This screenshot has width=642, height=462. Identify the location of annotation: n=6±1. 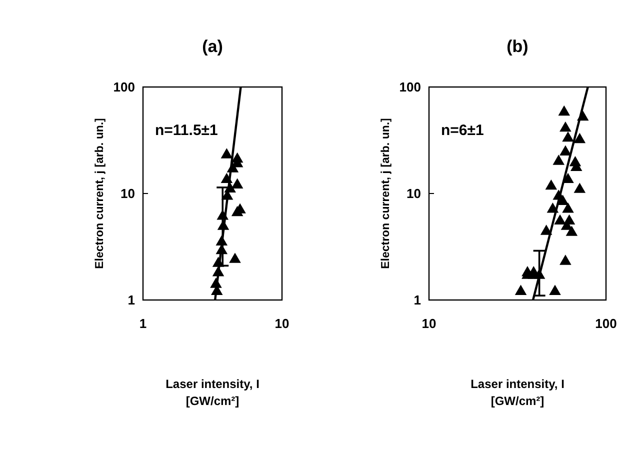
(462, 130).